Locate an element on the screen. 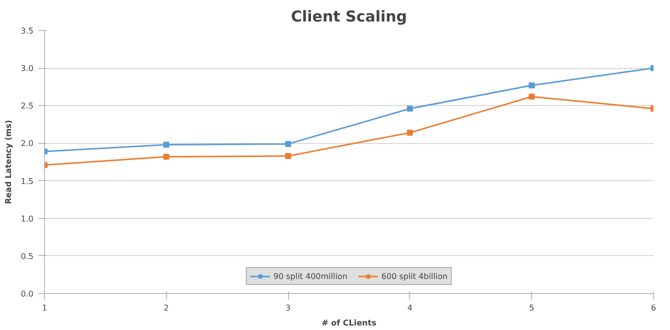 Image resolution: width=670 pixels, height=330 pixels. legend-label: 90 split 400million is located at coordinates (310, 276).